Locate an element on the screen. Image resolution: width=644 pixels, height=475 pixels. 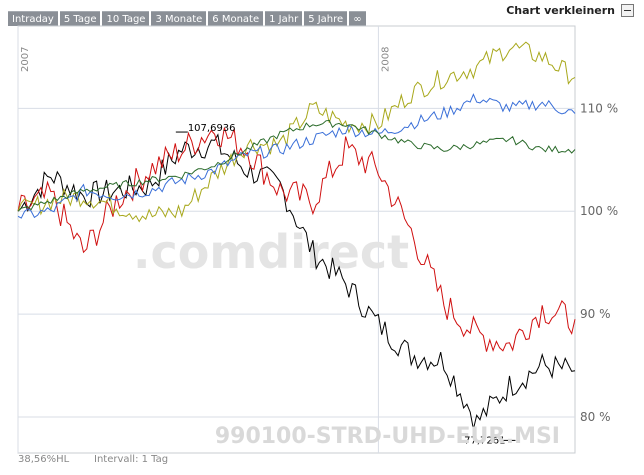
chart-shrink-control: Chart verkleinern is located at coordinates (570, 10).